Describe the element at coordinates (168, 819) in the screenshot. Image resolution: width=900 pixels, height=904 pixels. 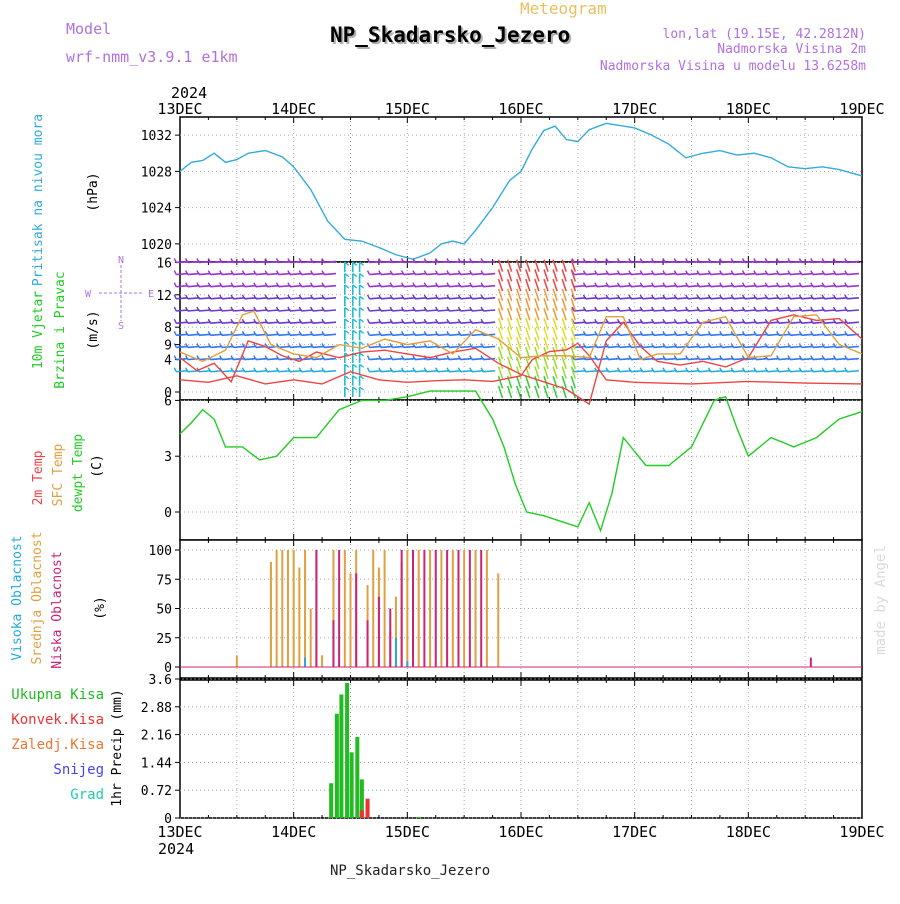
I see `y-tick-label: 0` at that location.